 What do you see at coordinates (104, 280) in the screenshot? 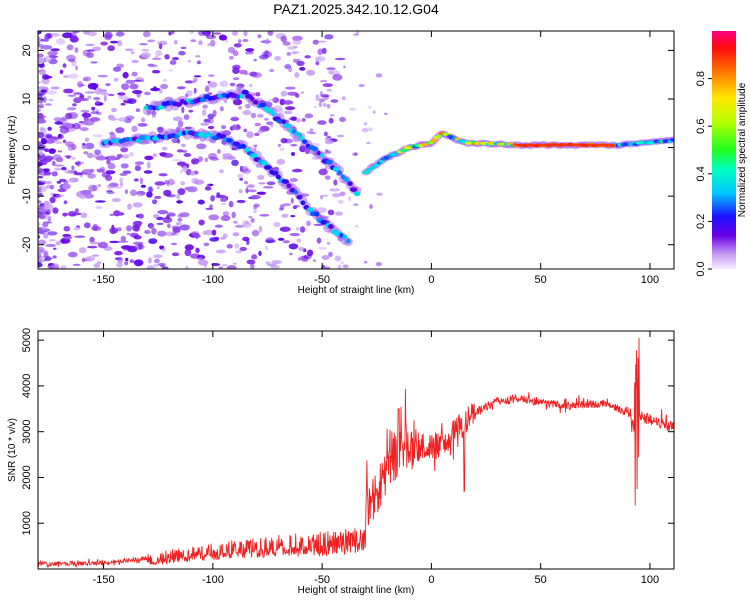
I see `x-tick-label: -150` at bounding box center [104, 280].